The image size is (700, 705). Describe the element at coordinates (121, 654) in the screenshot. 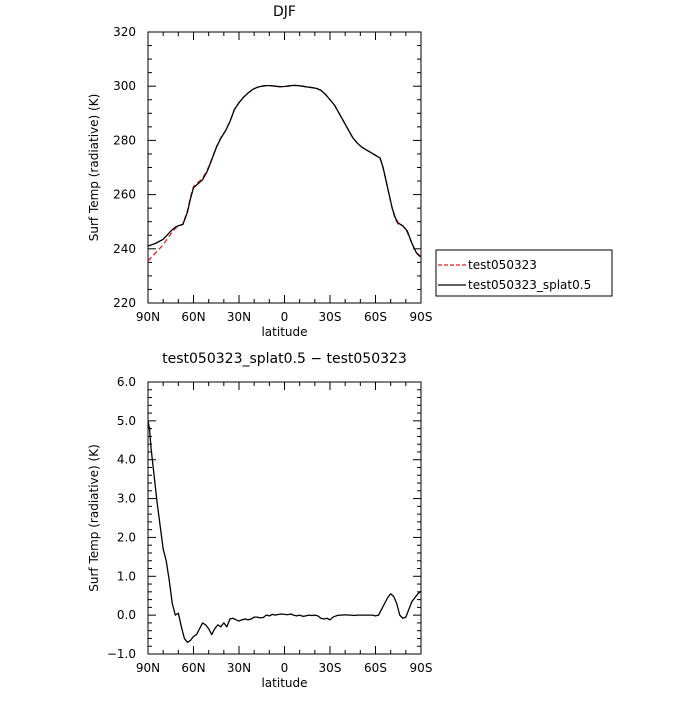

I see `y-tick-label: −1.0` at that location.